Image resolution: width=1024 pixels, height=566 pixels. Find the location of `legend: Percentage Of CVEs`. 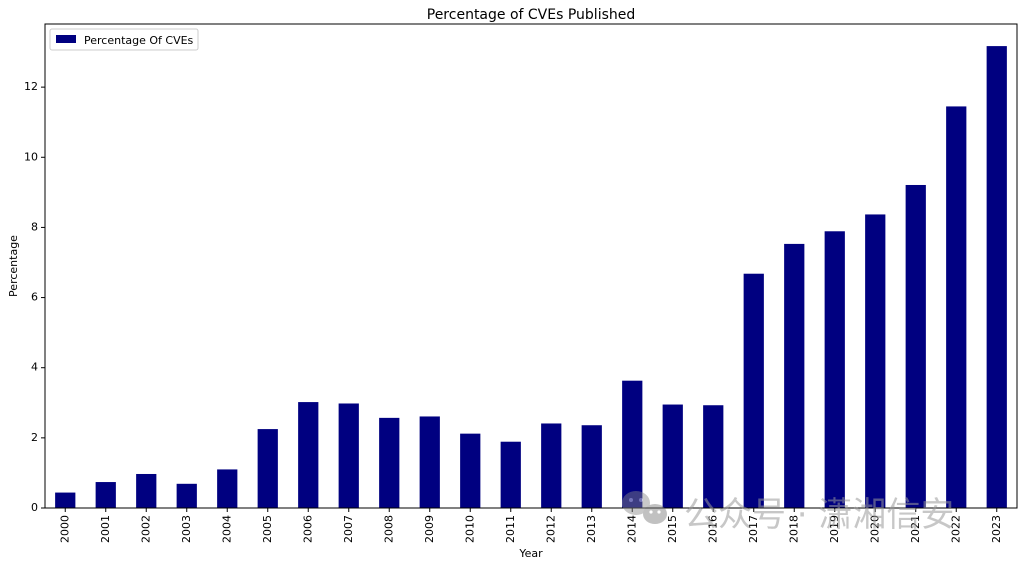

legend: Percentage Of CVEs is located at coordinates (124, 39).